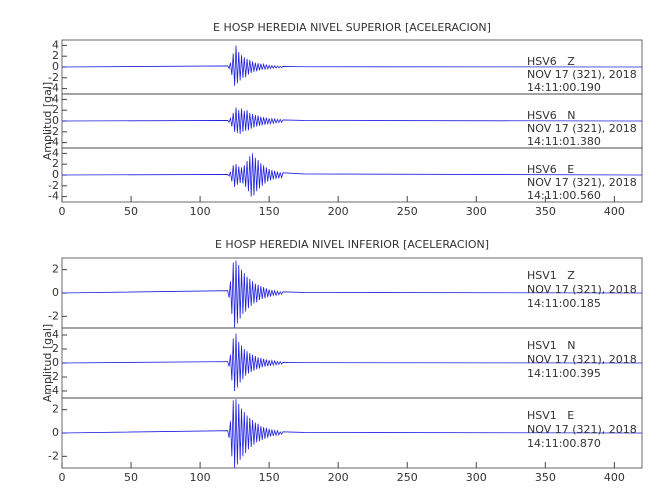  What do you see at coordinates (551, 115) in the screenshot?
I see `station-label: HSV6 N` at bounding box center [551, 115].